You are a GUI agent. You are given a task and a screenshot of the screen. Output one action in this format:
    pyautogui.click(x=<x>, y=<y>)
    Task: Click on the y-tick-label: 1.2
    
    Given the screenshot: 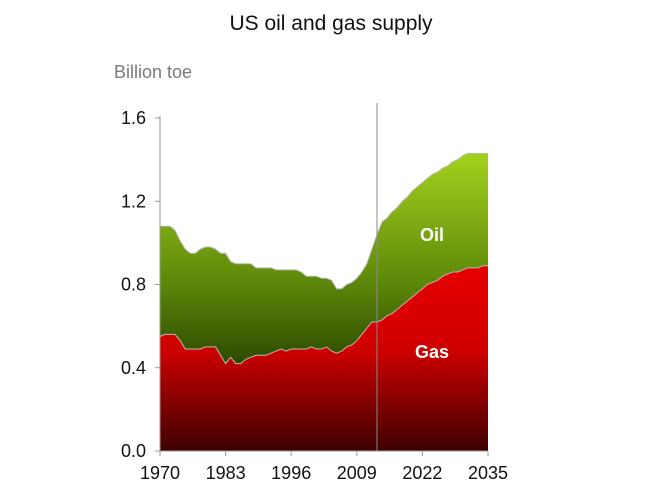 What is the action you would take?
    pyautogui.click(x=133, y=201)
    